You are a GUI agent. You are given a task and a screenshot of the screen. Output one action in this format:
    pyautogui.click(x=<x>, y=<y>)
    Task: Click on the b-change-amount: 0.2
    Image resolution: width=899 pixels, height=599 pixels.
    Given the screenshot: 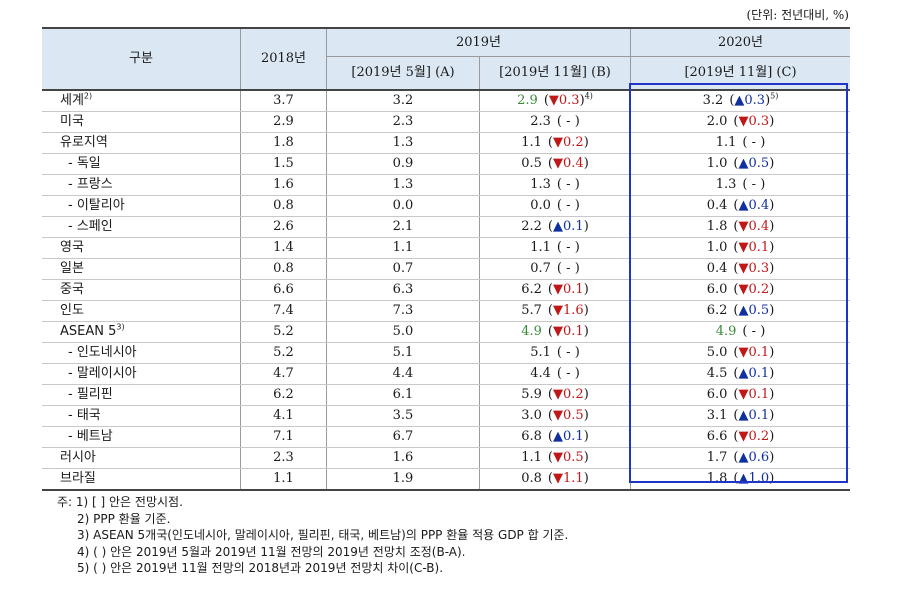 What is the action you would take?
    pyautogui.click(x=573, y=142)
    